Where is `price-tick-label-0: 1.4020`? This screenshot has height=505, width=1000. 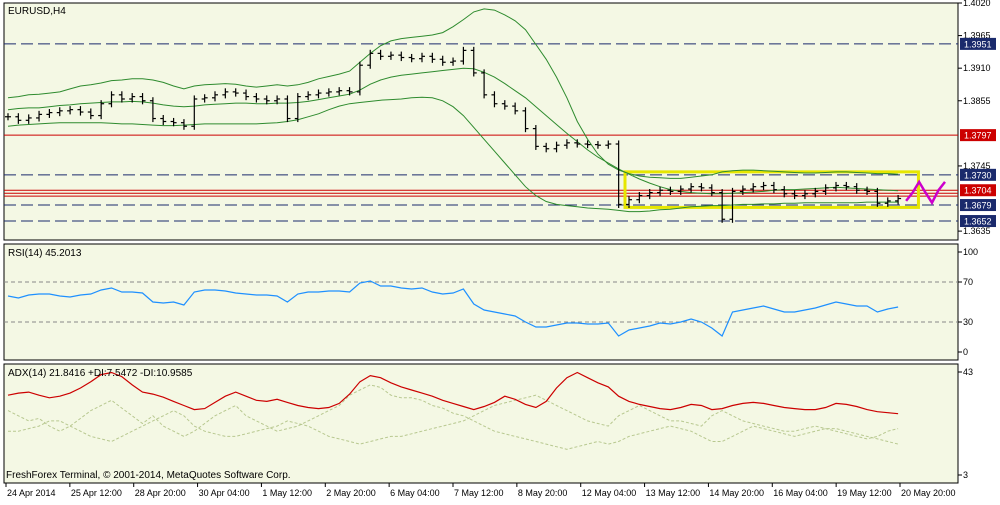
price-tick-label-0: 1.4020 is located at coordinates (977, 4).